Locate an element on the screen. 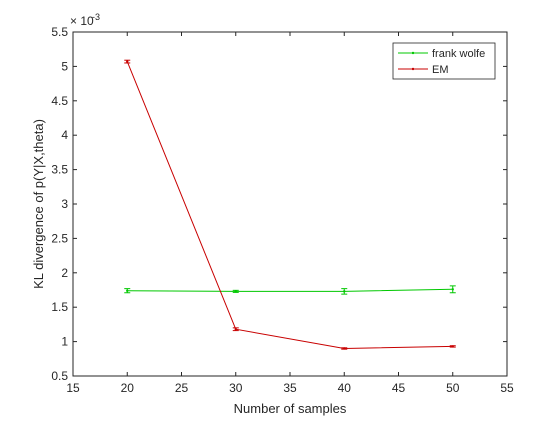 This screenshot has width=560, height=425. x-tick-label: 40 is located at coordinates (345, 388).